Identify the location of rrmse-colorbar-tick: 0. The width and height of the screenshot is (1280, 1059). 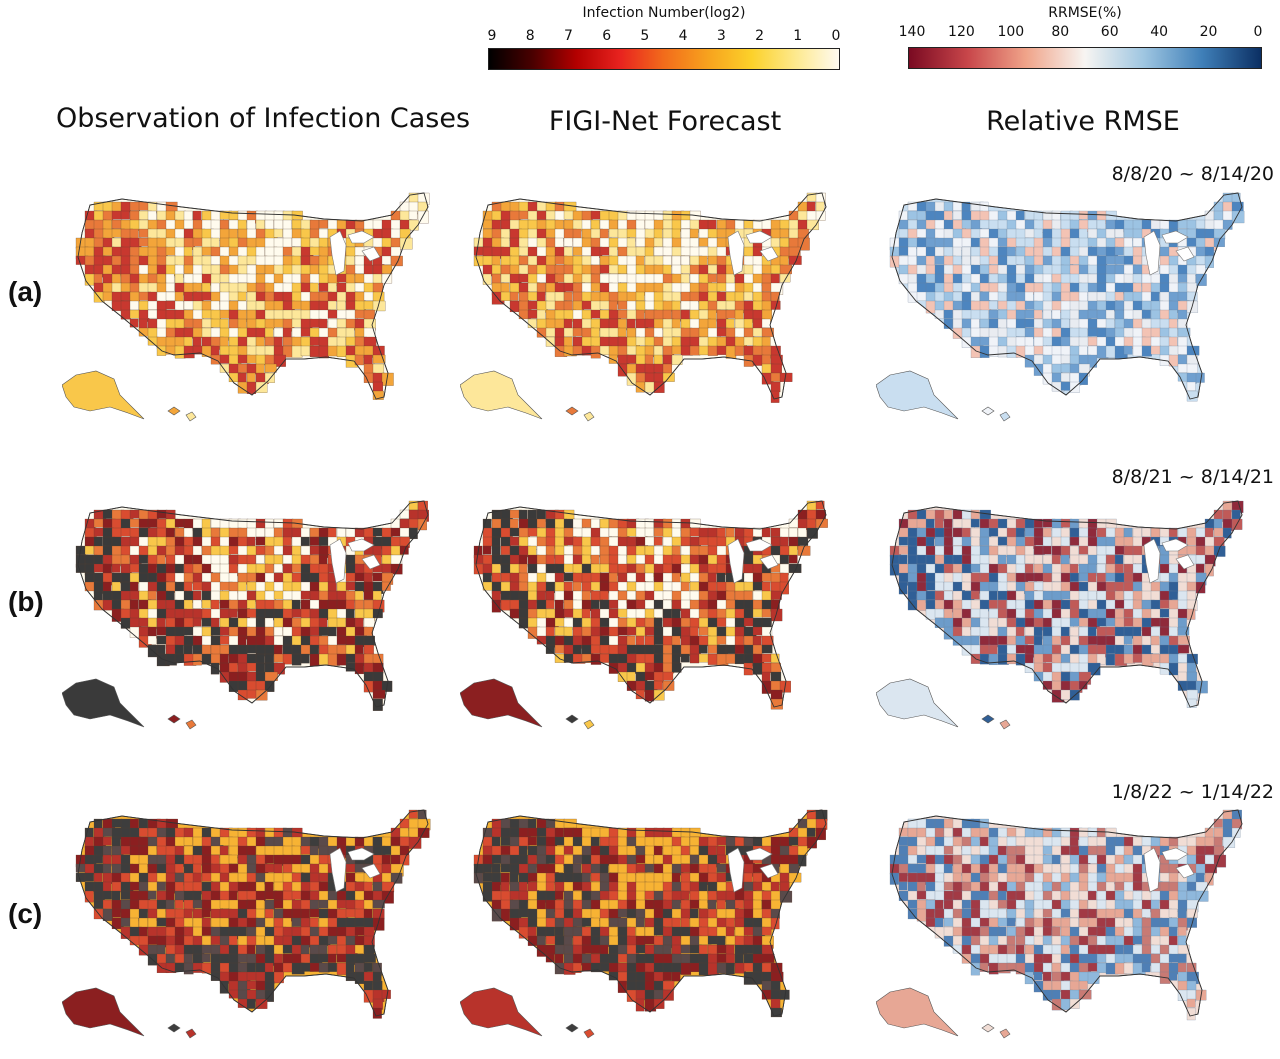
(1258, 32).